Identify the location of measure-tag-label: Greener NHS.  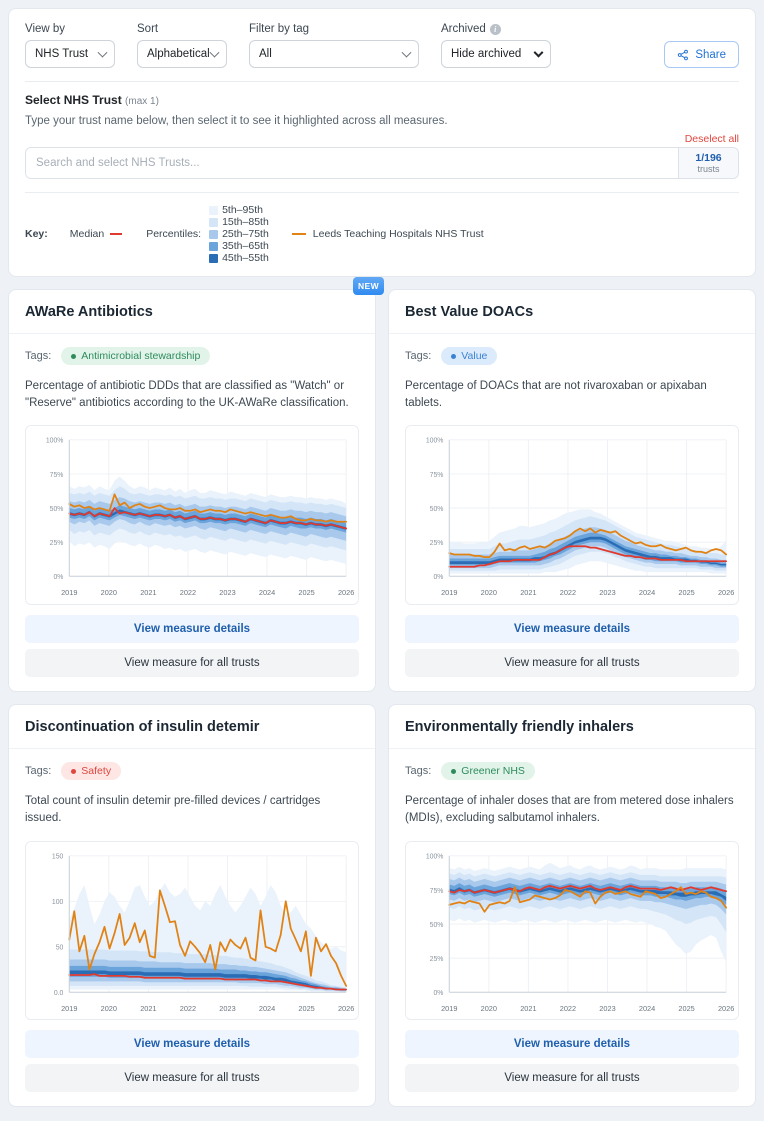
(493, 771).